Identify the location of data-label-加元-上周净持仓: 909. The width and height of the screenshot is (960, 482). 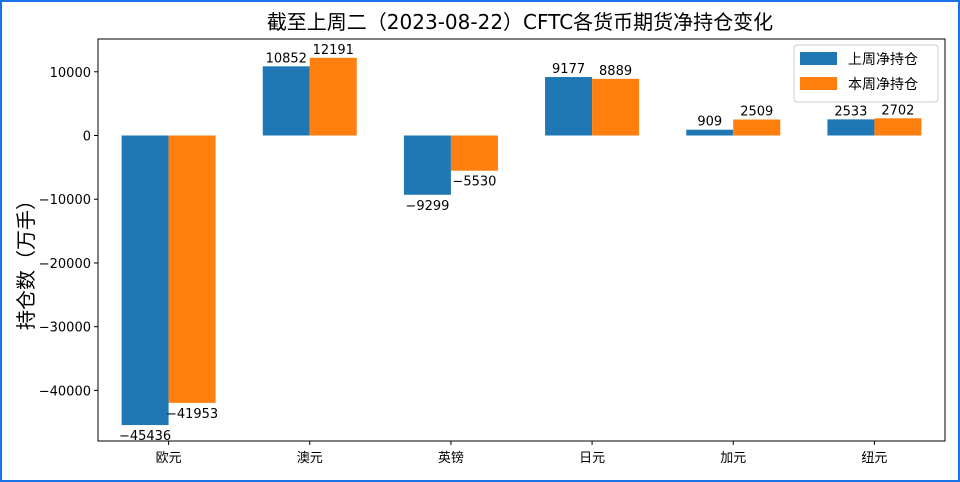
(709, 122).